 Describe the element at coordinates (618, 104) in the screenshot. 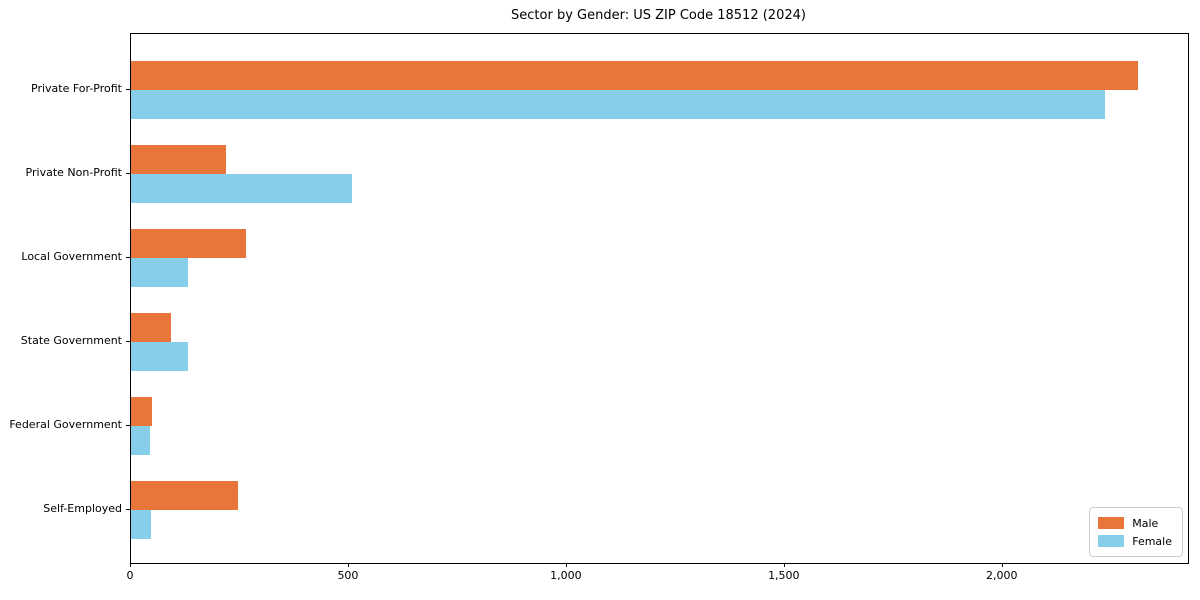

I see `bar-female-private-for-profit` at that location.